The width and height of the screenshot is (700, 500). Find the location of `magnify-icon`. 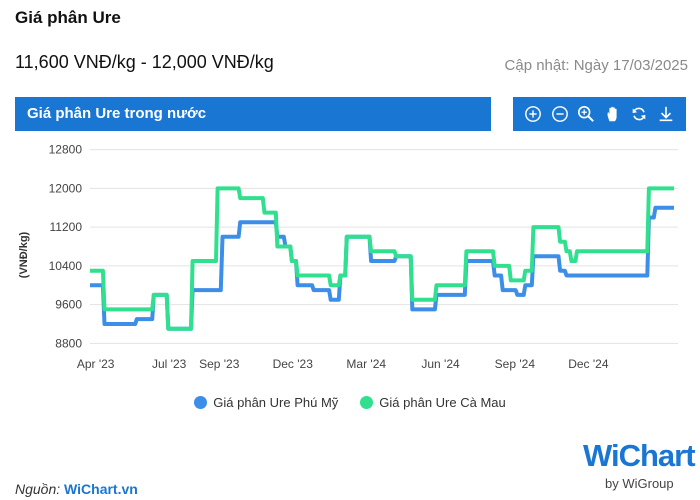

magnify-icon is located at coordinates (586, 114).